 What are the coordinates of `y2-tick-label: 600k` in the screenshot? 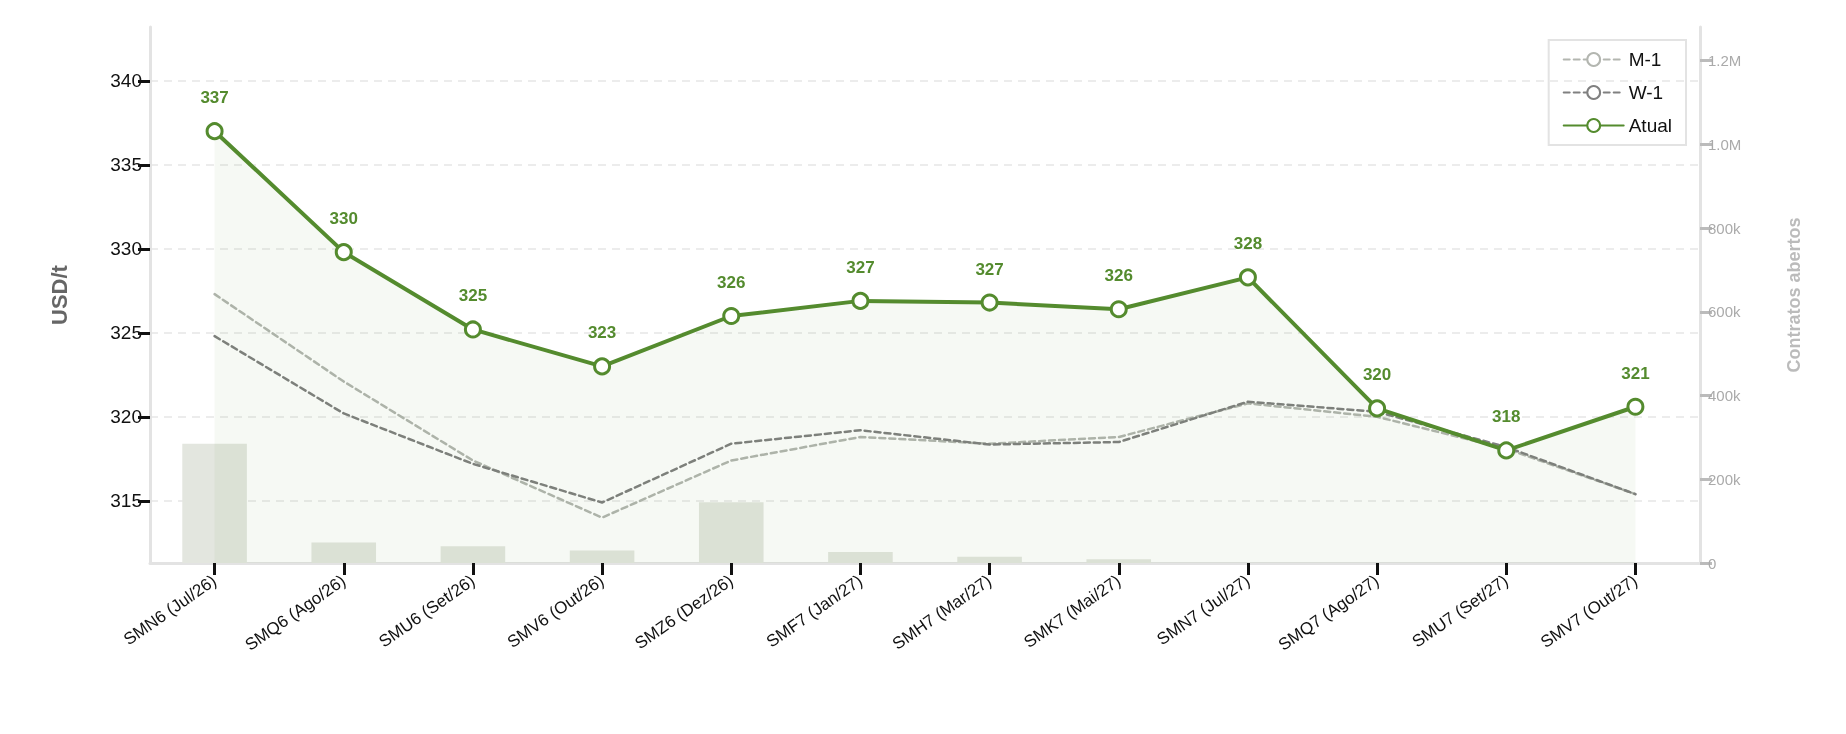 It's located at (1725, 312).